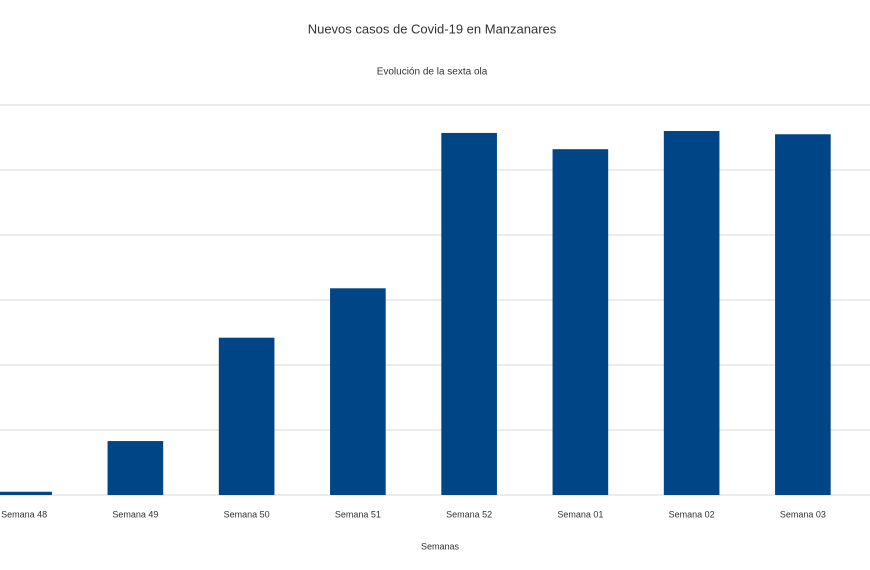 This screenshot has height=570, width=870. What do you see at coordinates (469, 514) in the screenshot?
I see `x-tick-label: Semana 52` at bounding box center [469, 514].